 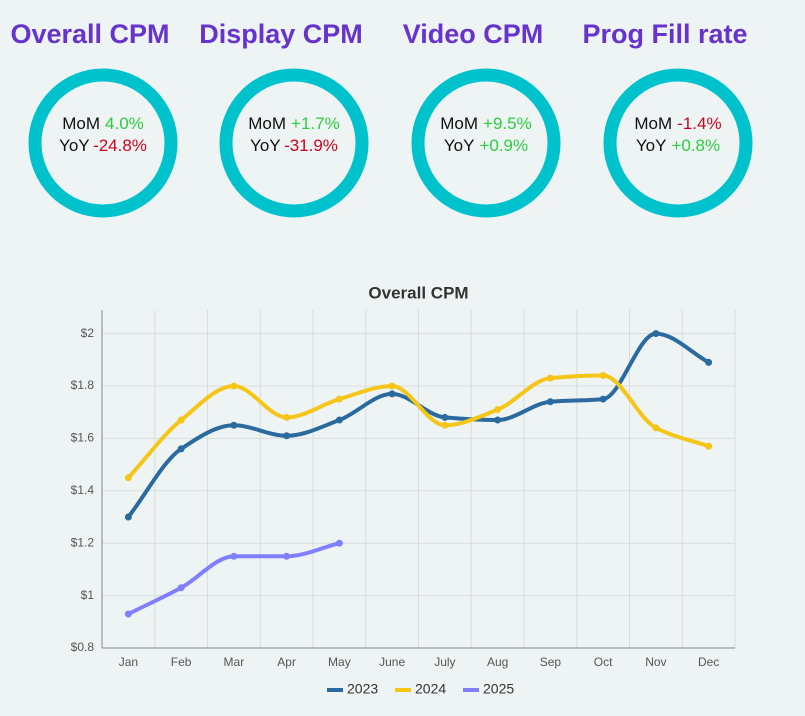 I want to click on chart-title: Overall CPM, so click(x=418, y=292).